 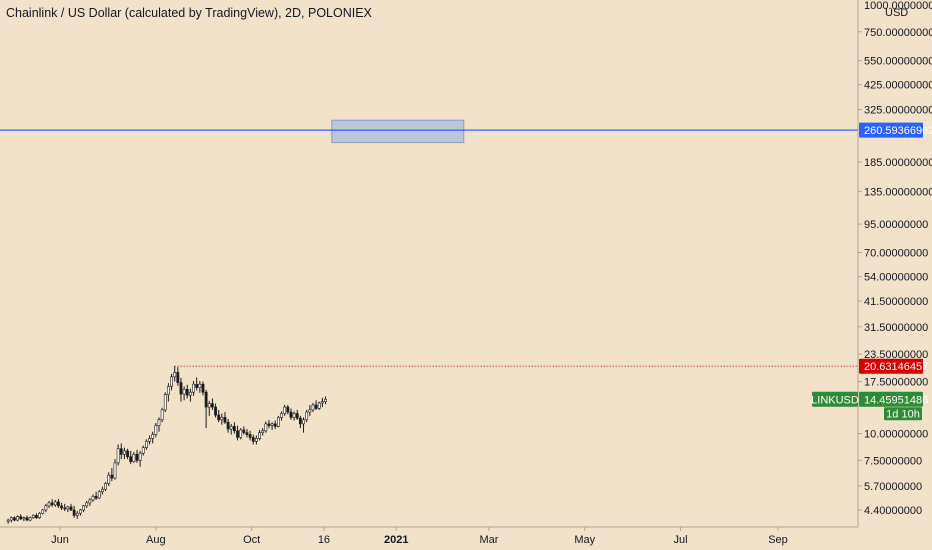 I want to click on time-tick-label: Oct, so click(x=251, y=540).